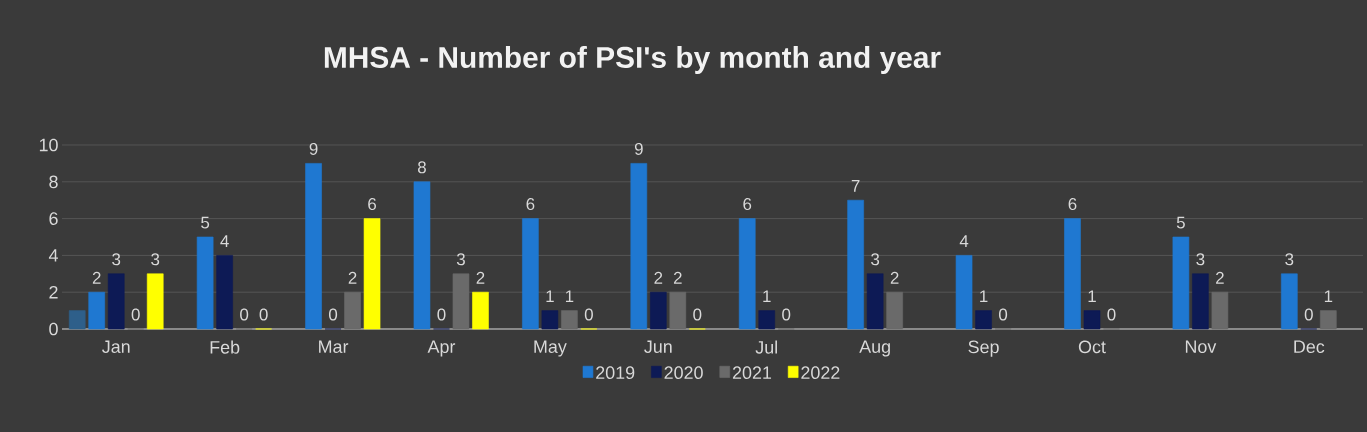 This screenshot has height=432, width=1367. What do you see at coordinates (615, 372) in the screenshot?
I see `legend-label: 2019` at bounding box center [615, 372].